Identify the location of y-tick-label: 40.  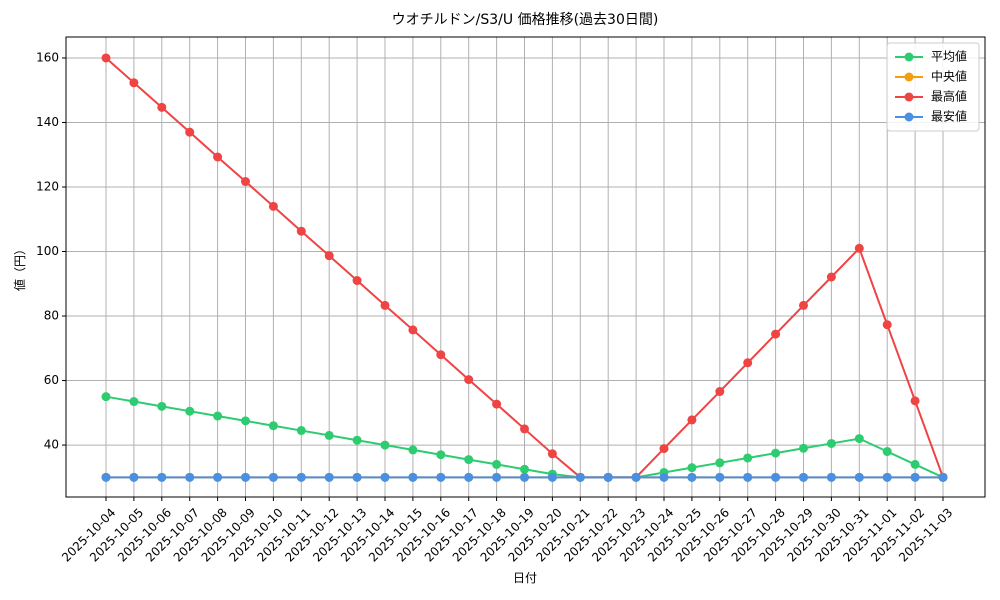
(51, 445).